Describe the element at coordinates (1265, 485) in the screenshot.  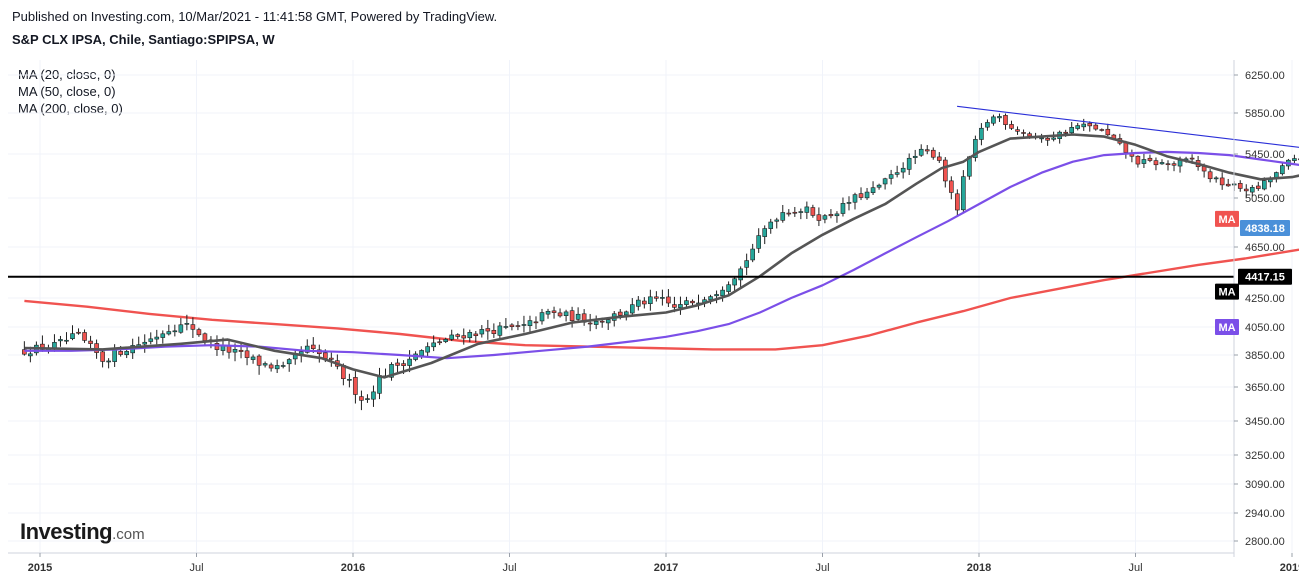
I see `y-tick-label-11: 3090.00` at that location.